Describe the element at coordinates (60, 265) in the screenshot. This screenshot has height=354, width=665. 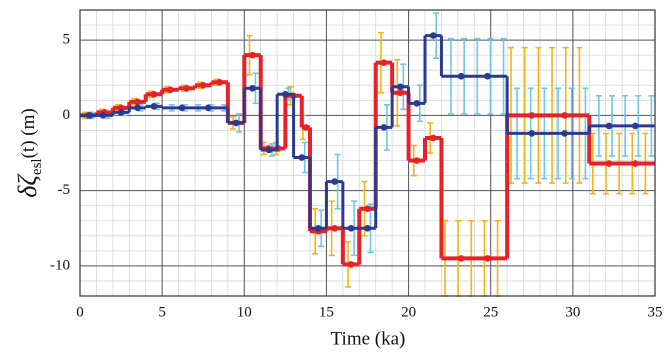
I see `y-tick-label: -10` at that location.